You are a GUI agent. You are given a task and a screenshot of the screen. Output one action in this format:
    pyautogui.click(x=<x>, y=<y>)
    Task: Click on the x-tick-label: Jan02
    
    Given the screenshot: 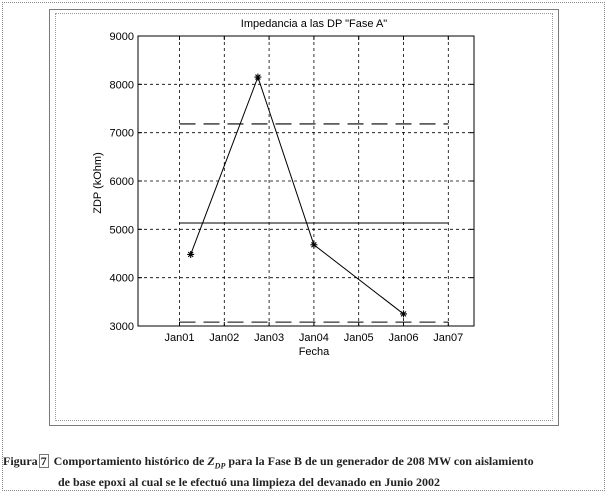 What is the action you would take?
    pyautogui.click(x=224, y=338)
    